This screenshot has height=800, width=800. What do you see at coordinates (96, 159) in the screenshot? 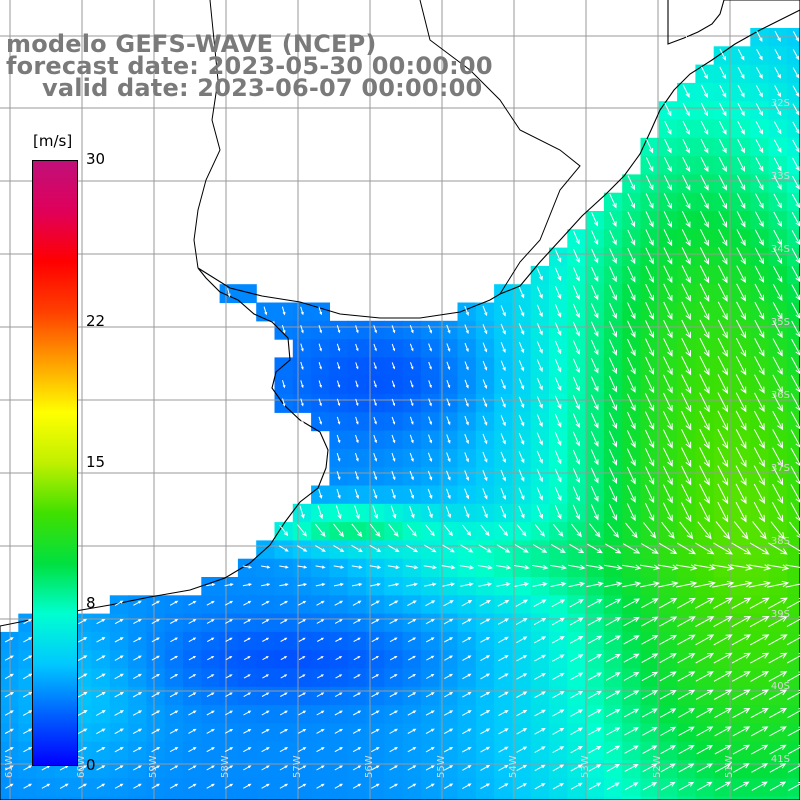
I see `colorbar-tick-label: 30` at bounding box center [96, 159].